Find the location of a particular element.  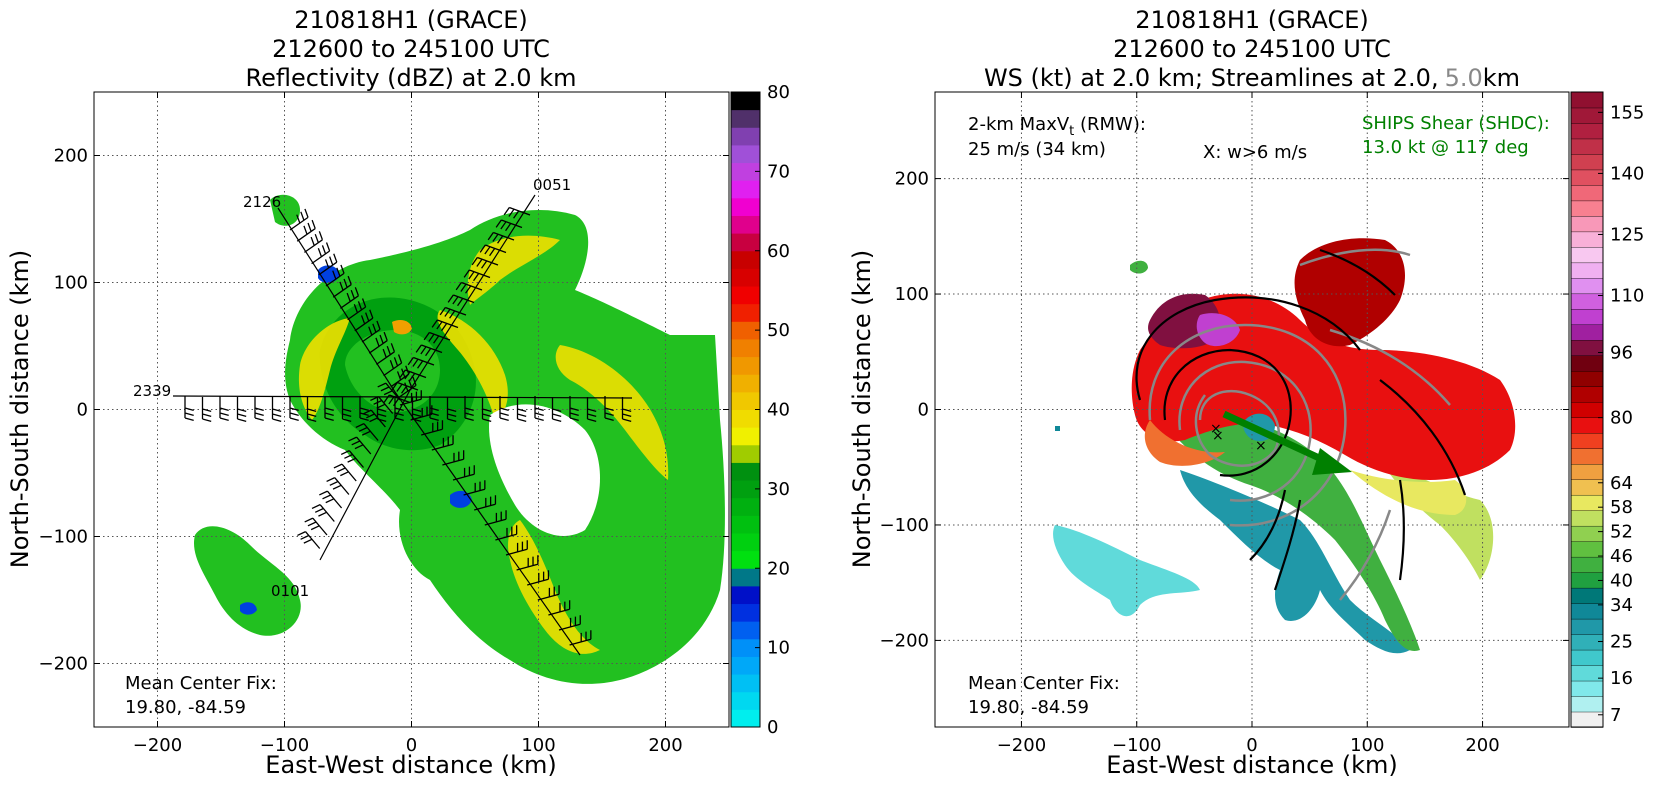

right-colorbar-label-1: 16 is located at coordinates (1621, 678).